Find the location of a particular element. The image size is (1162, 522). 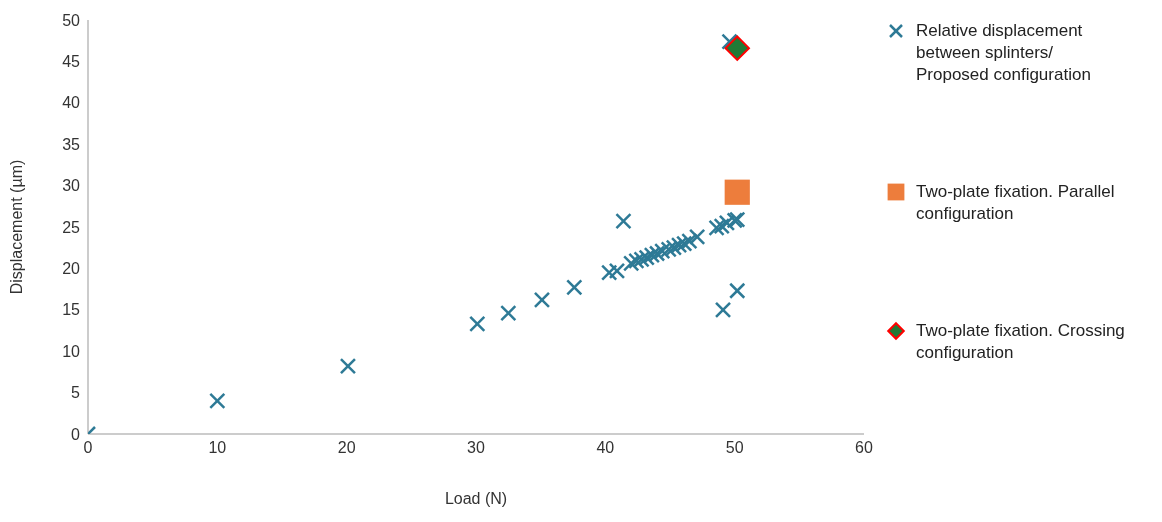

y-tick-label: 20 is located at coordinates (71, 269).